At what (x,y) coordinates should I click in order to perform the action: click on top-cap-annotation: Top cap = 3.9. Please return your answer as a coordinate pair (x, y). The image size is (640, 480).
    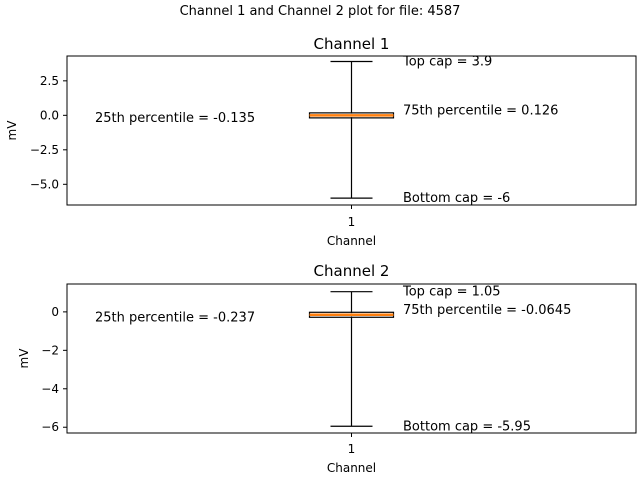
    Looking at the image, I should click on (447, 62).